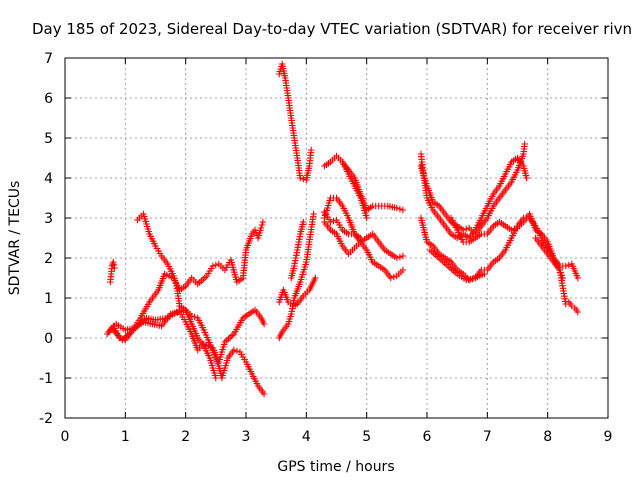  What do you see at coordinates (608, 437) in the screenshot?
I see `x-tick-label: 9` at bounding box center [608, 437].